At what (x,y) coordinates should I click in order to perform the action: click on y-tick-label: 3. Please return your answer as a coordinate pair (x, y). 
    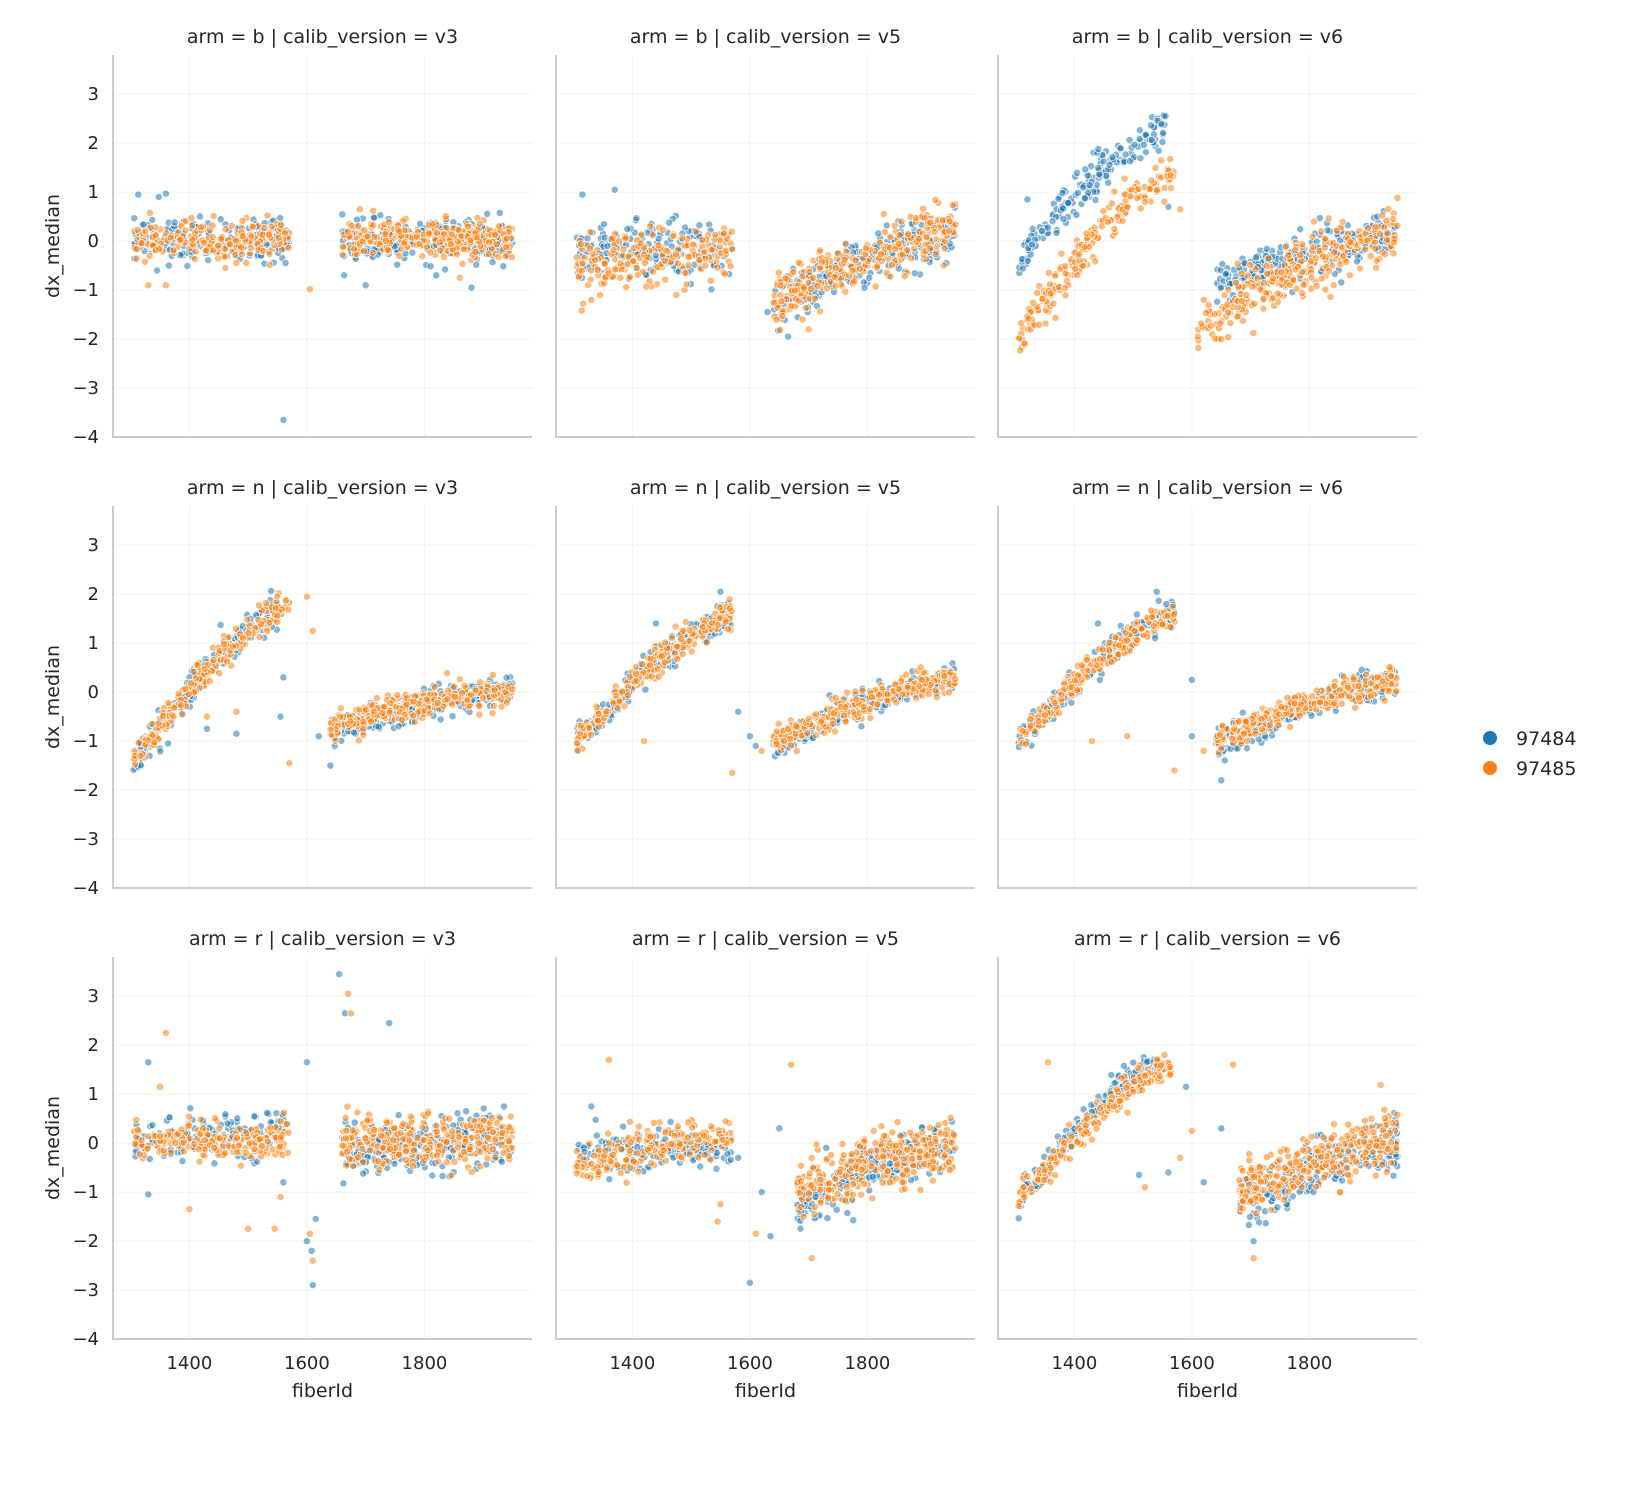
    Looking at the image, I should click on (93, 94).